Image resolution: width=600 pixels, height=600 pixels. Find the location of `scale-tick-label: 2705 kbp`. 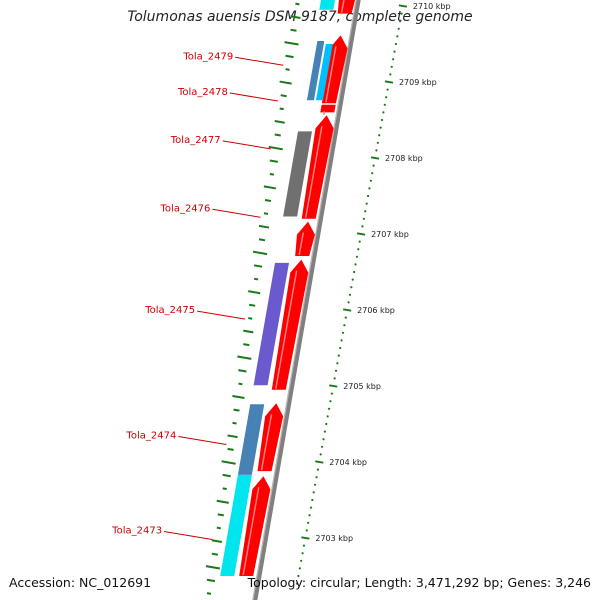

scale-tick-label: 2705 kbp is located at coordinates (362, 386).